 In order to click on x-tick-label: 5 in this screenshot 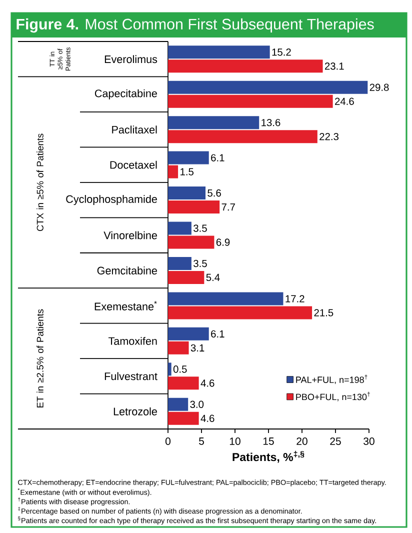, I will do `click(201, 441)`.